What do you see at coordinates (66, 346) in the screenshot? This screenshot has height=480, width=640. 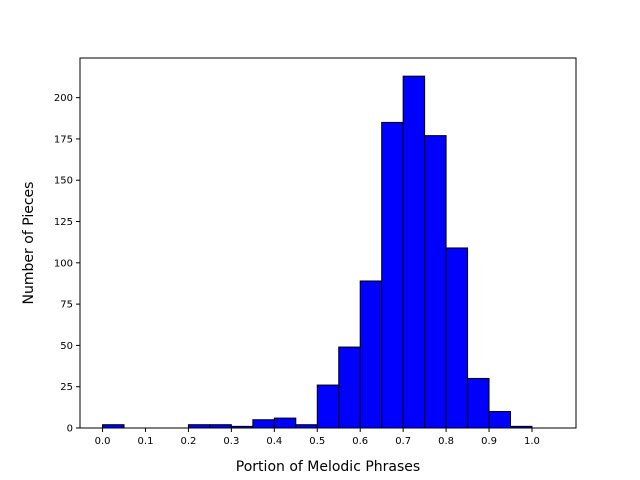 I see `y-tick-label: 50` at bounding box center [66, 346].